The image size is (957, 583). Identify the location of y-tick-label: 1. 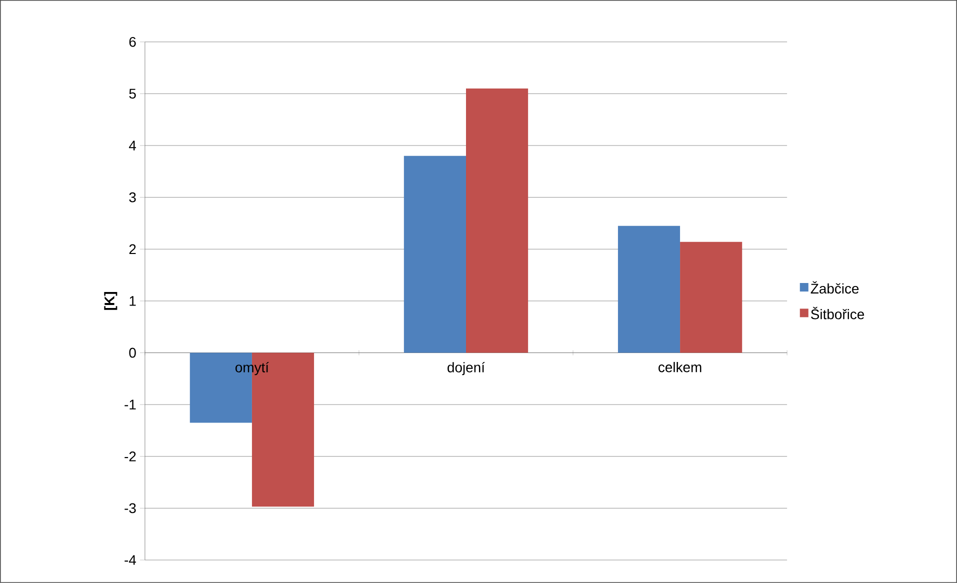
(133, 301).